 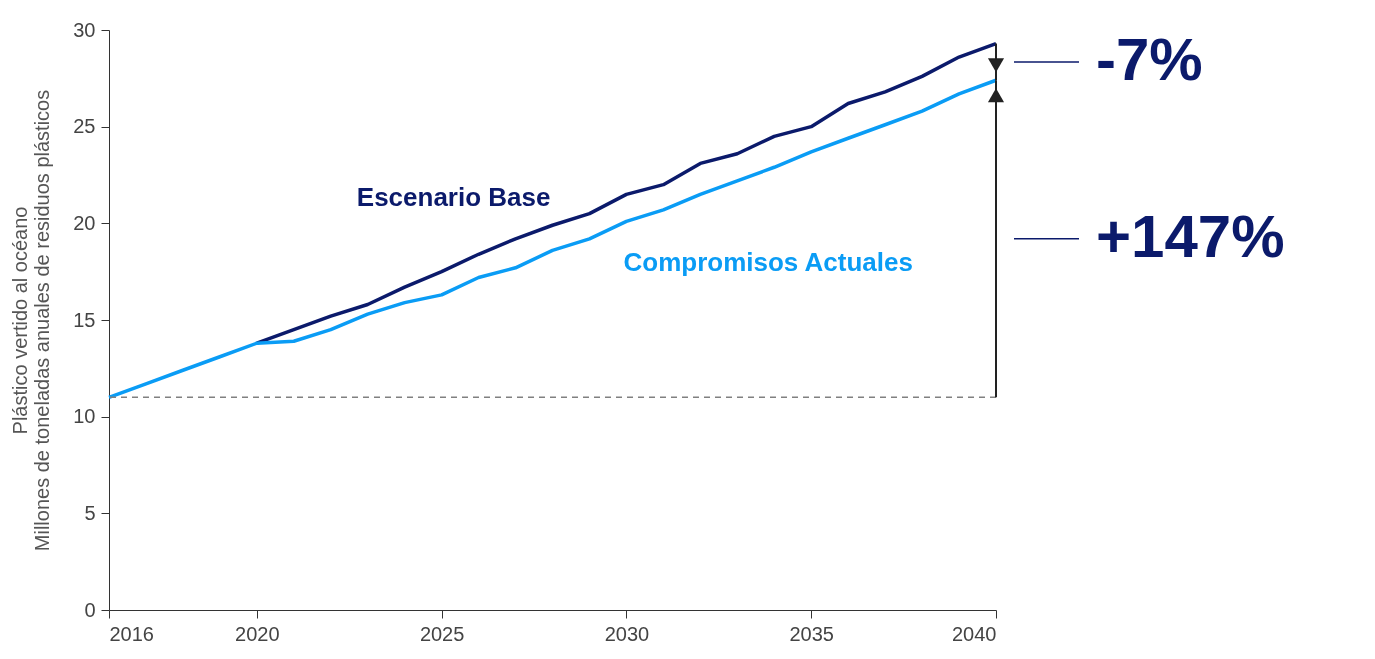 I want to click on series-label: Escenario Base, so click(x=453, y=196).